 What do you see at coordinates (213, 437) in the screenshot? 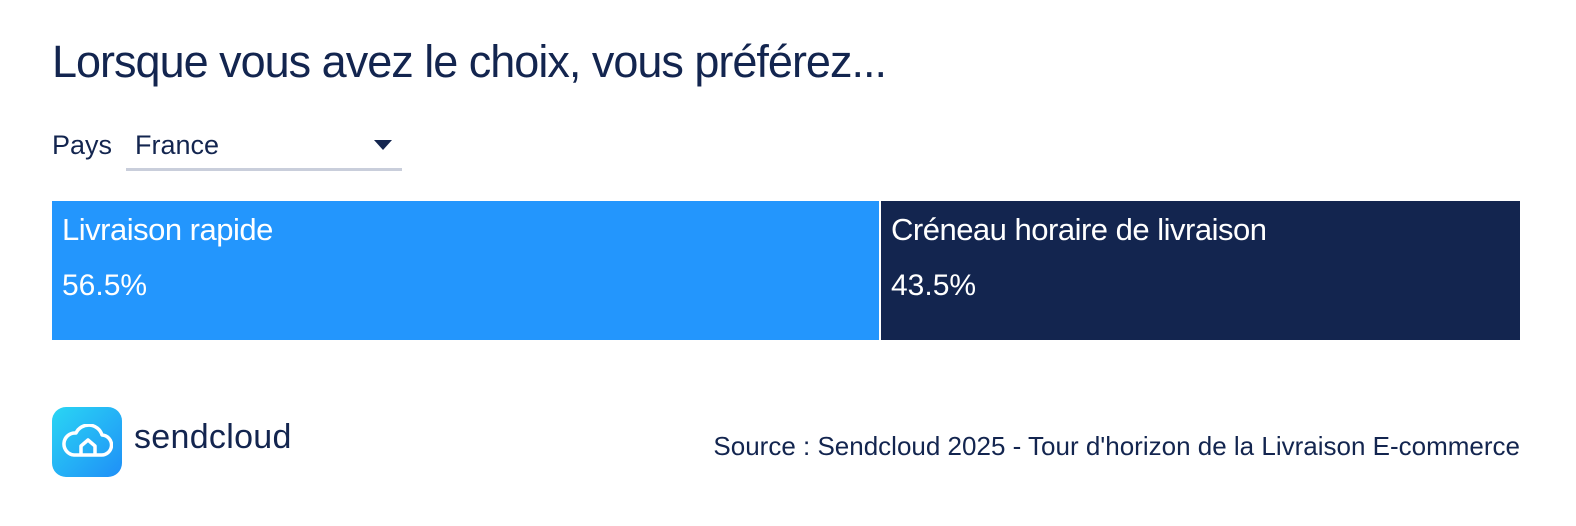
I see `brand-name: sendcloud` at bounding box center [213, 437].